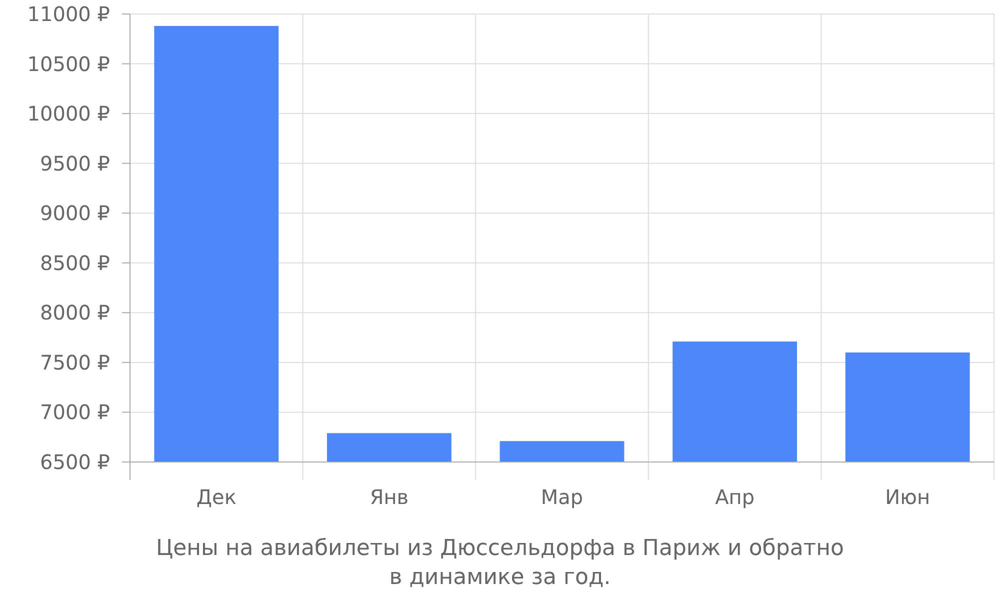 The height and width of the screenshot is (600, 1000). Describe the element at coordinates (216, 497) in the screenshot. I see `x-tick-label: Дек` at that location.